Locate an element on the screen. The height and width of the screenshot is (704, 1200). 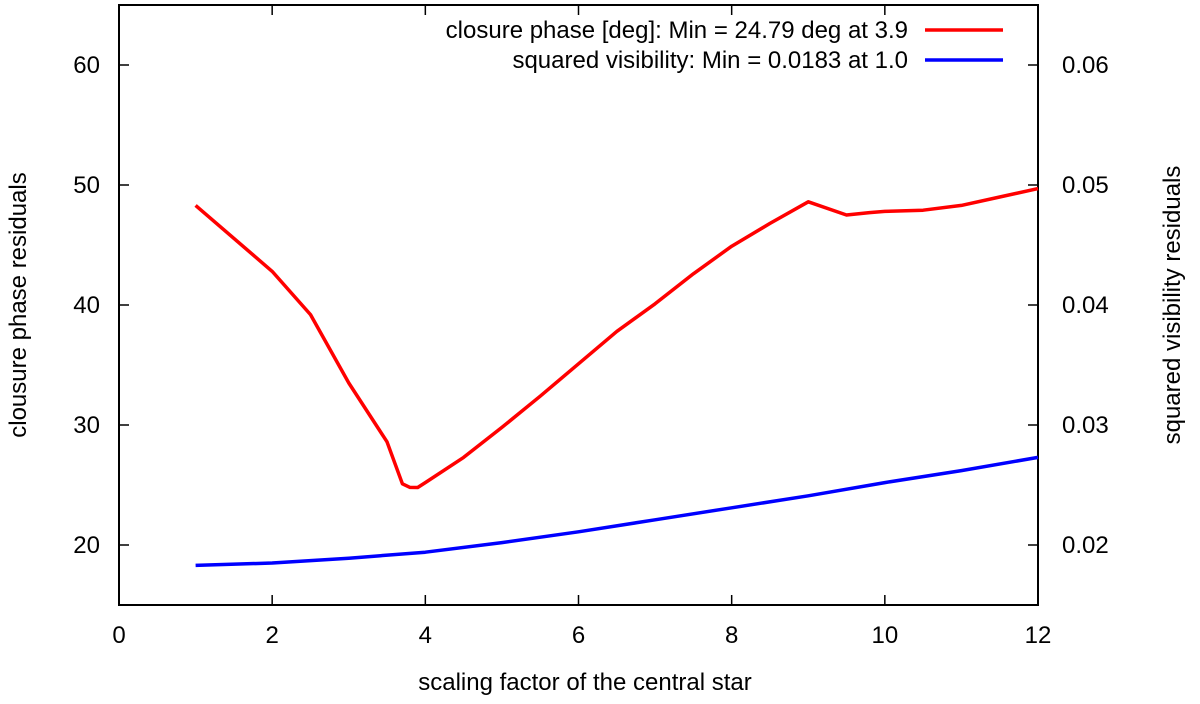
y-tick-label: 60 is located at coordinates (86, 65).